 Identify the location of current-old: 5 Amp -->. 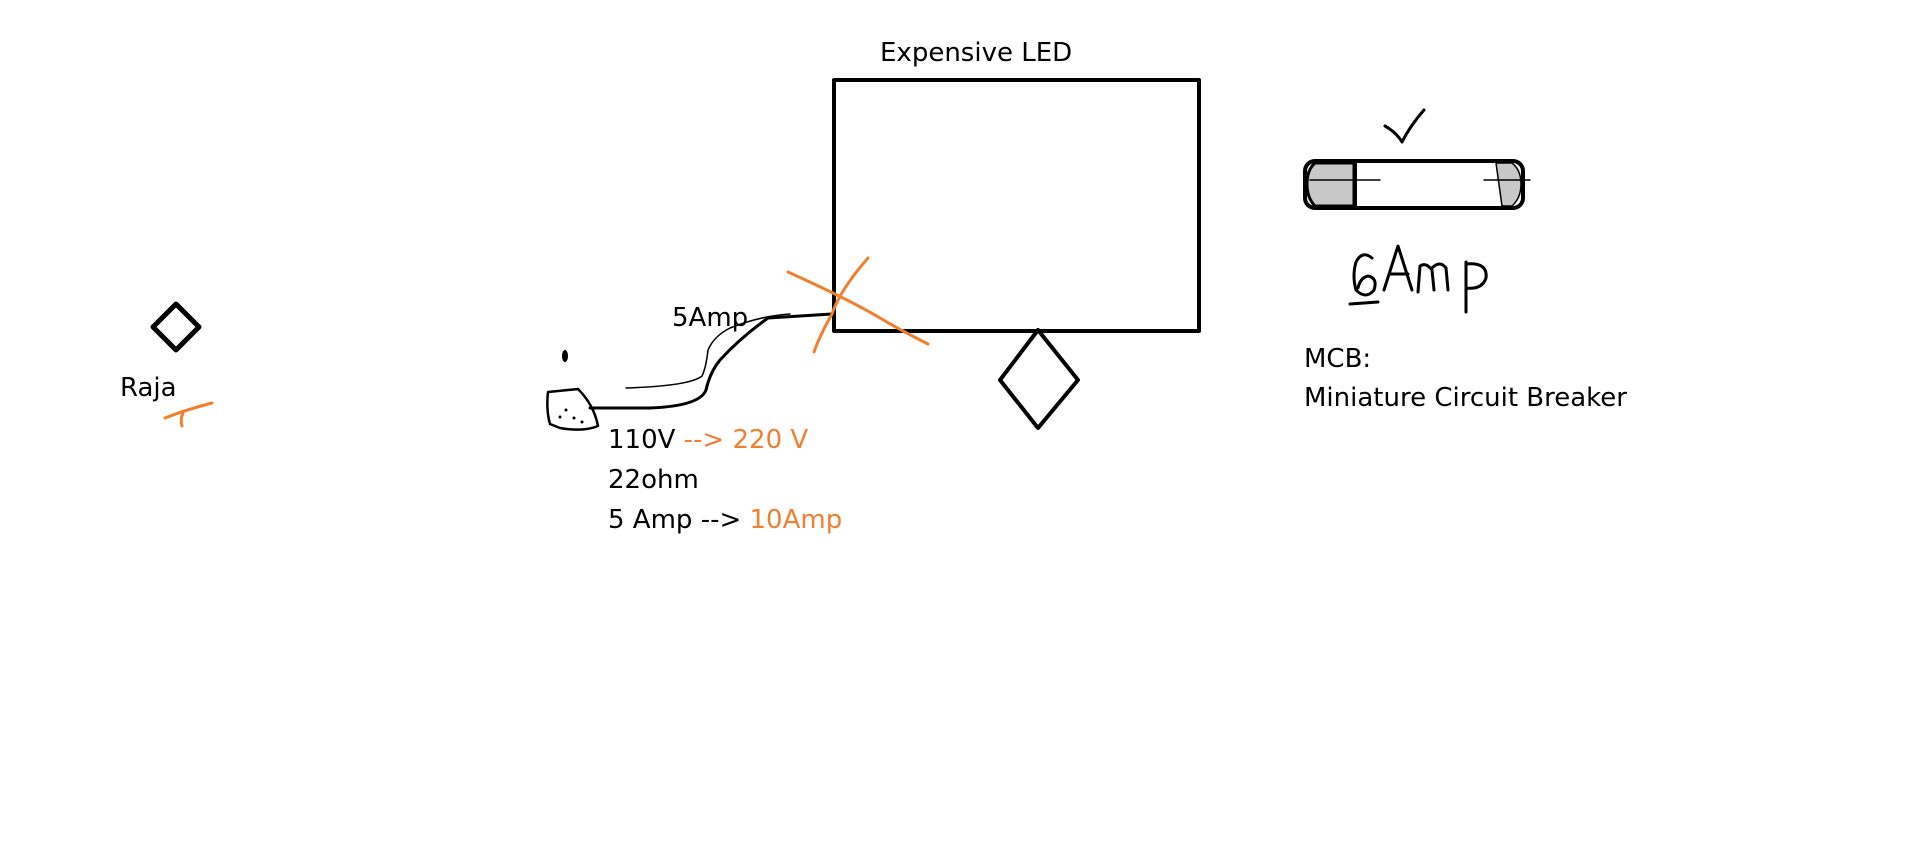
(674, 520).